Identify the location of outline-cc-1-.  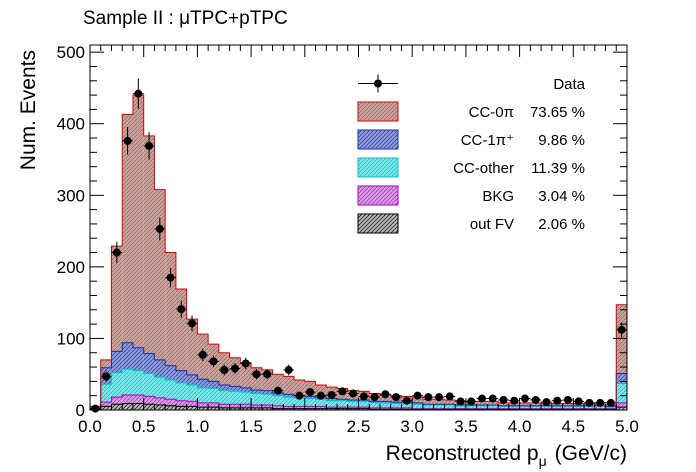
(358, 376).